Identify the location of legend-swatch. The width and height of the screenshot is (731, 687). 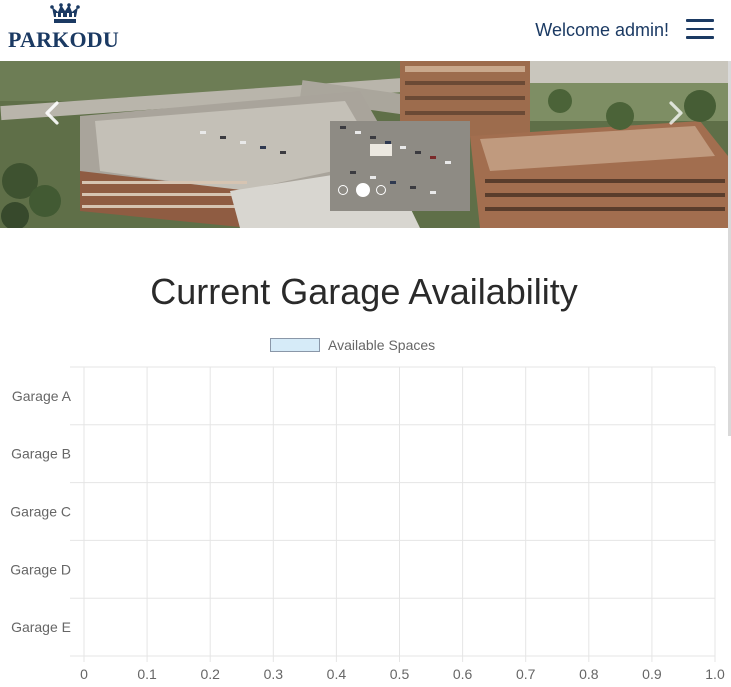
(295, 345).